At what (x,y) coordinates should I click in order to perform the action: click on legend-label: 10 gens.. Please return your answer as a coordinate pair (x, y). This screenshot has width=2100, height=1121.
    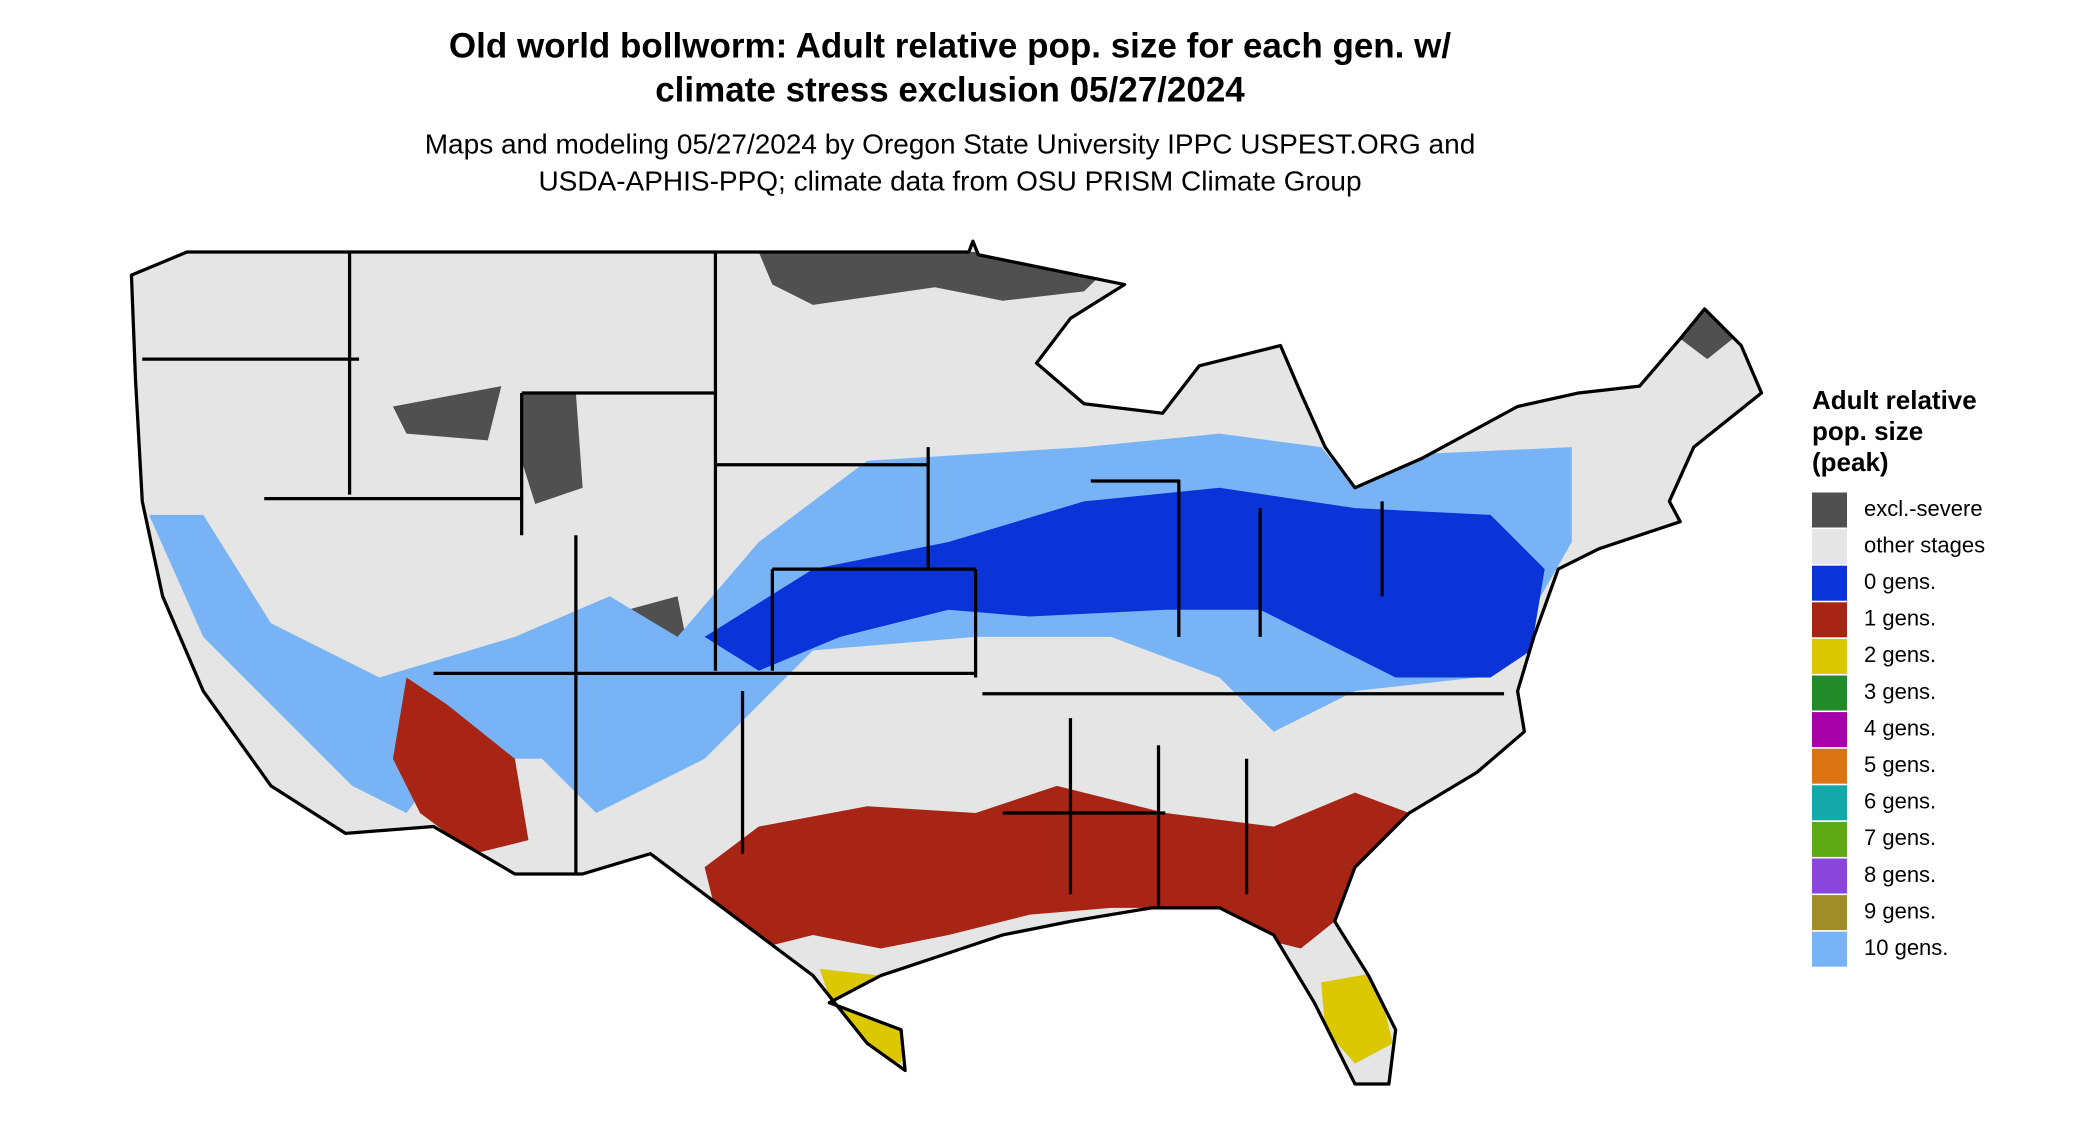
    Looking at the image, I should click on (1906, 947).